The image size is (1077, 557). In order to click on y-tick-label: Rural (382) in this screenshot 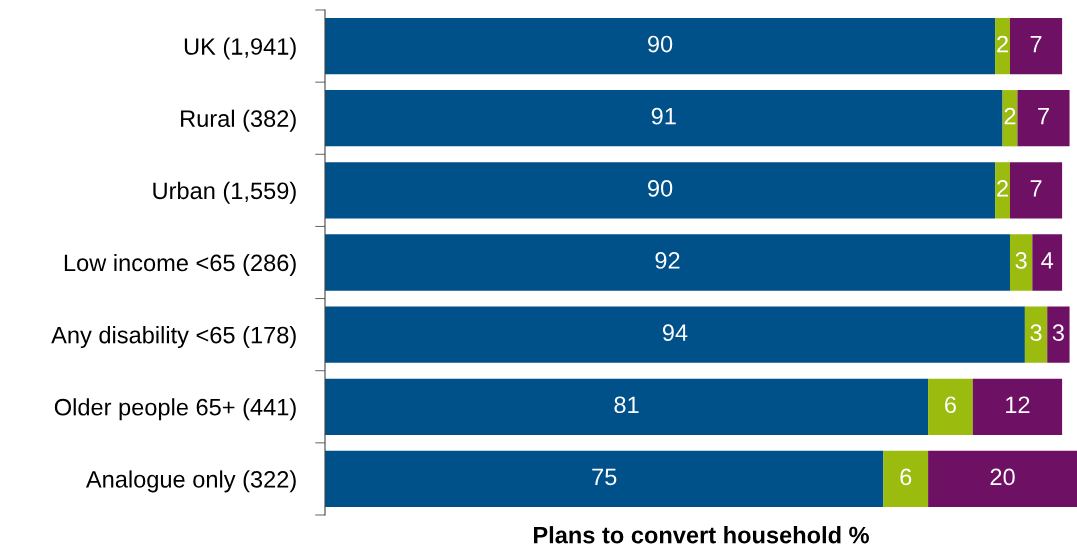, I will do `click(238, 120)`.